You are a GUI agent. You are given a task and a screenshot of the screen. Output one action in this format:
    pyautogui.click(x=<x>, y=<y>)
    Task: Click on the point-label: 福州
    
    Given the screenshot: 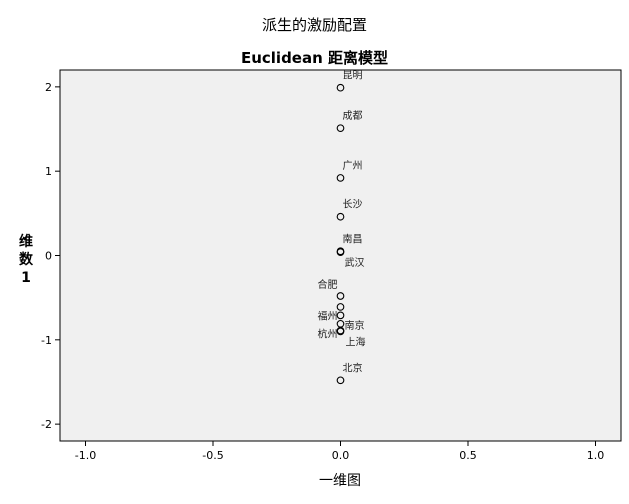 What is the action you would take?
    pyautogui.click(x=328, y=315)
    